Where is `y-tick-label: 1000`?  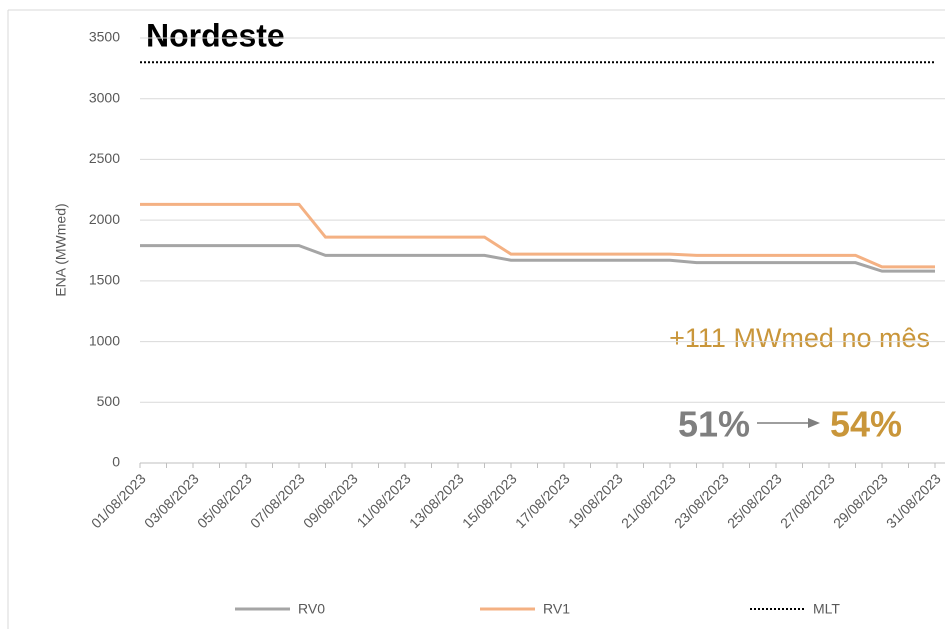 y-tick-label: 1000 is located at coordinates (104, 340).